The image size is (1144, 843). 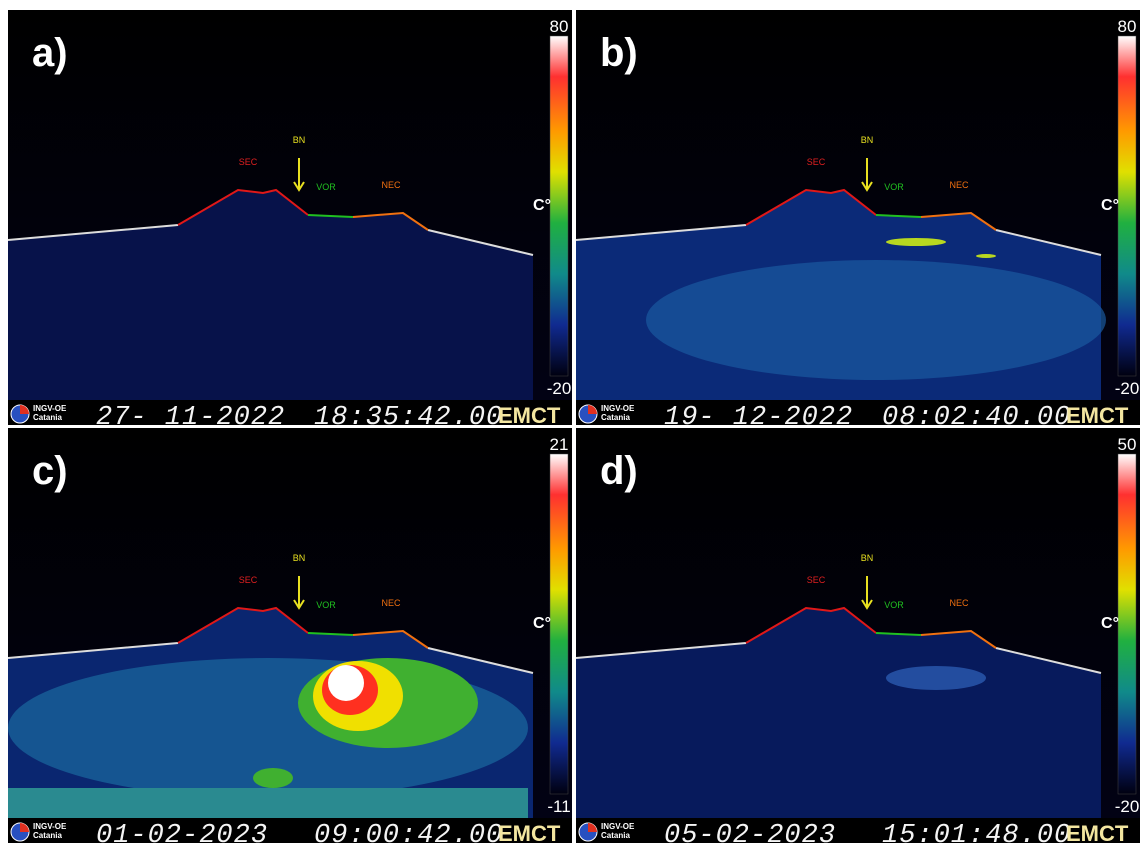 I want to click on panel-label: d), so click(x=619, y=471).